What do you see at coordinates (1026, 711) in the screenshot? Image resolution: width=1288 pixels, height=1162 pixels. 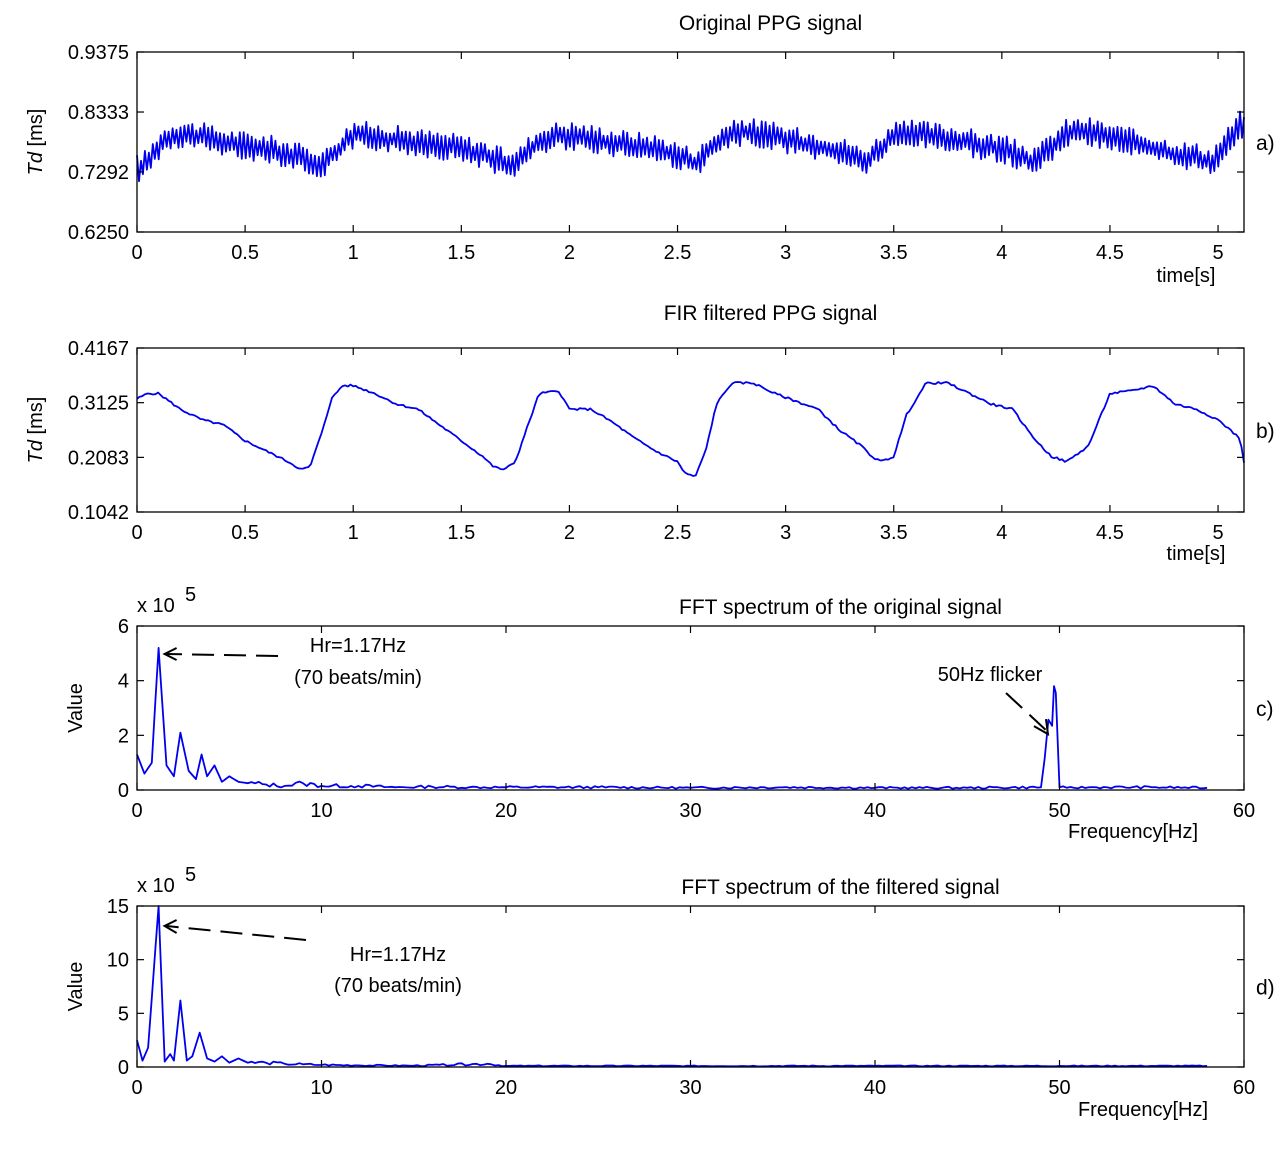 I see `flicker-arrow-line` at bounding box center [1026, 711].